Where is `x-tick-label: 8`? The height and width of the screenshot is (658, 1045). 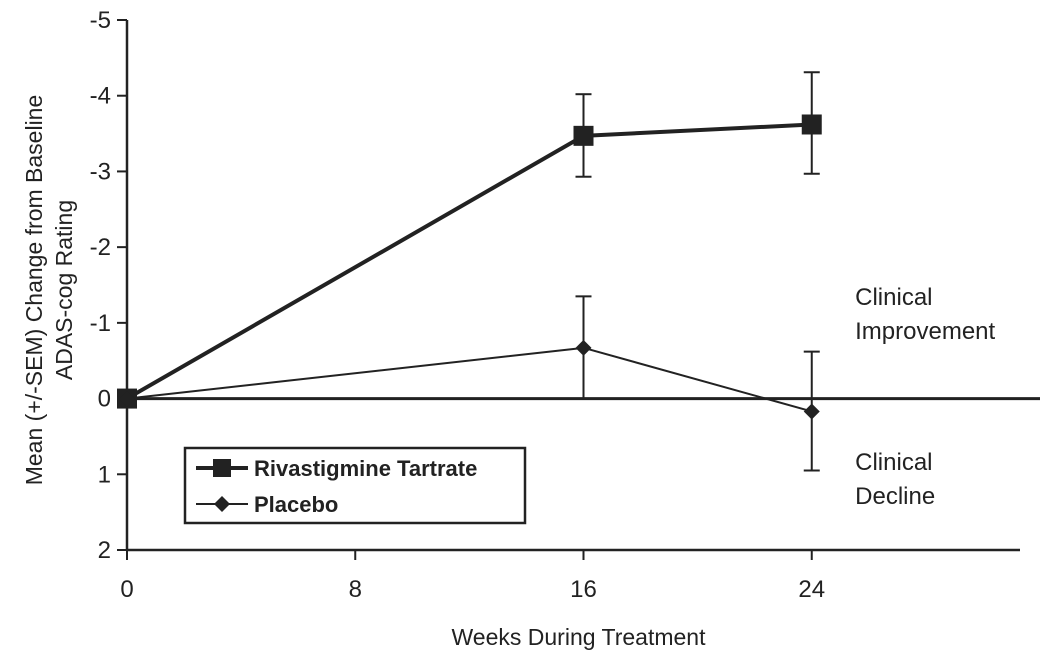
x-tick-label: 8 is located at coordinates (355, 589).